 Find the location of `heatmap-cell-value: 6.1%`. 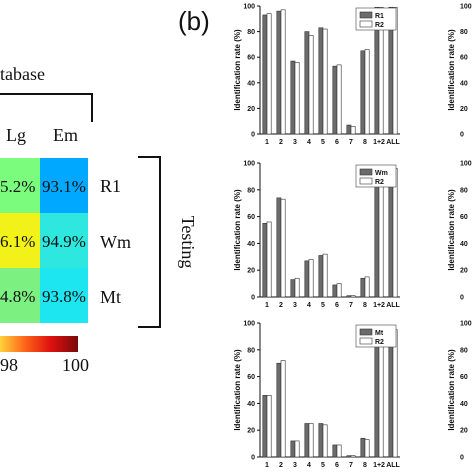

heatmap-cell-value: 6.1% is located at coordinates (17, 241).